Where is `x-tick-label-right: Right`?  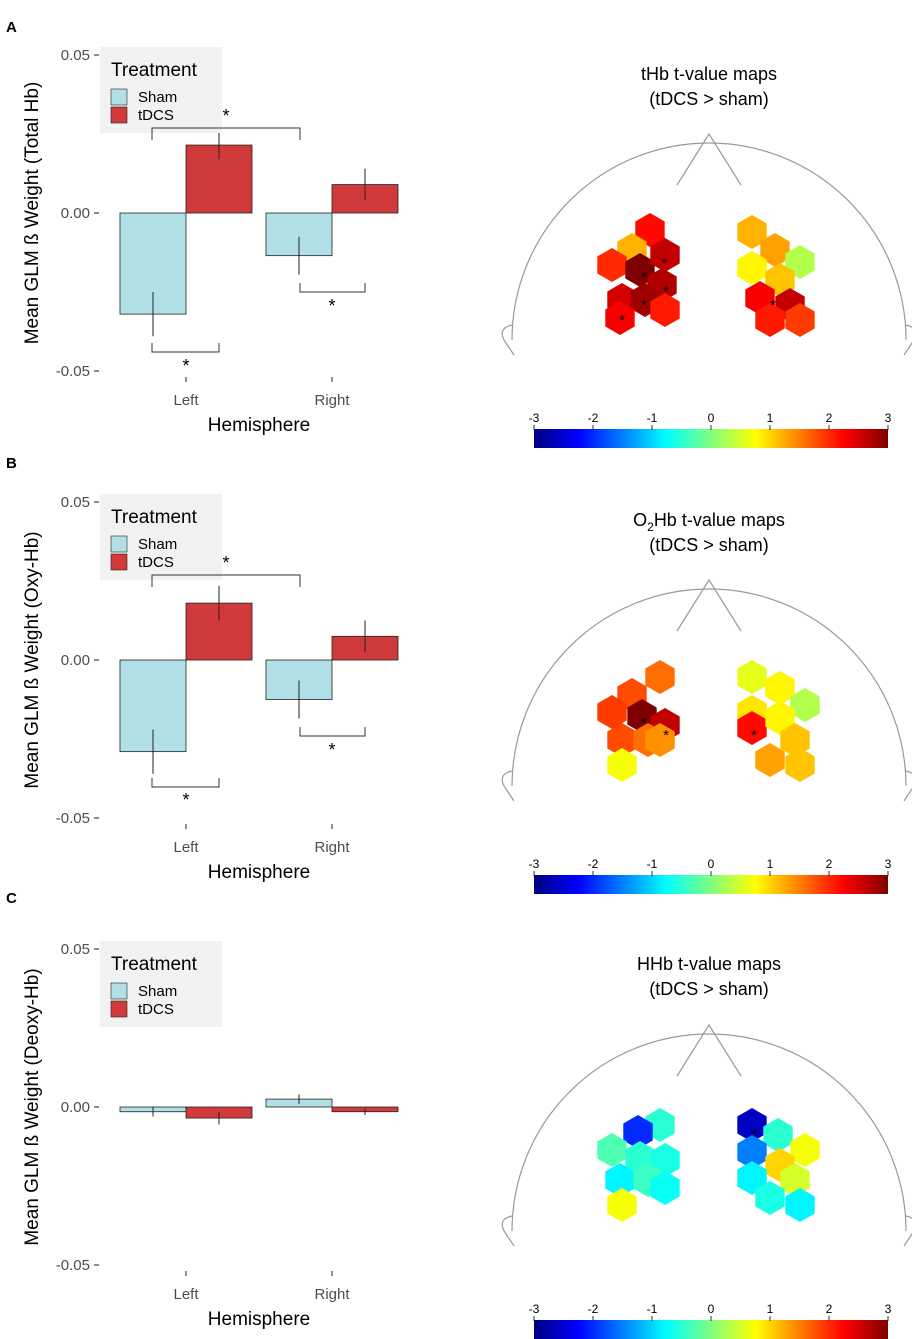
x-tick-label-right: Right is located at coordinates (332, 1294).